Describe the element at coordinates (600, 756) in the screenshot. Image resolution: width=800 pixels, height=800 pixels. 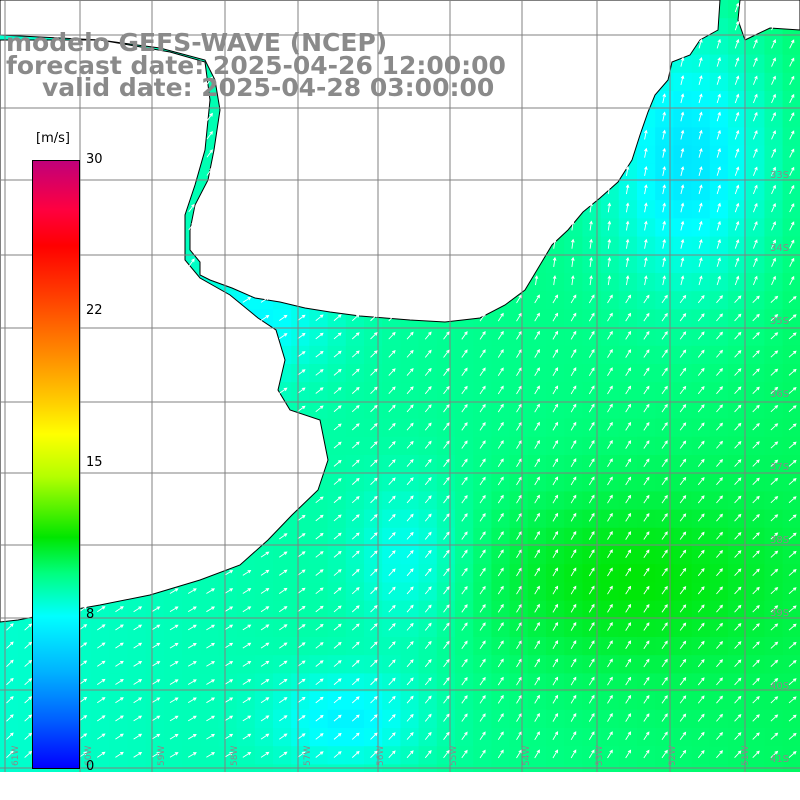
I see `longitude-label: 53W` at that location.